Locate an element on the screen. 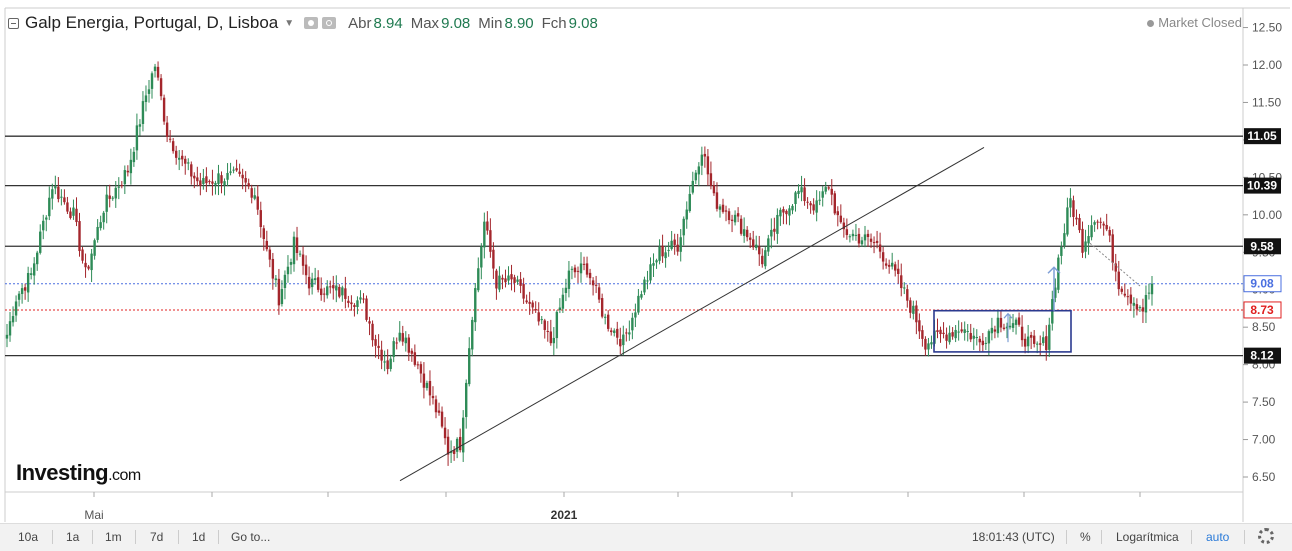 The image size is (1292, 551). close-label: Fch is located at coordinates (554, 23).